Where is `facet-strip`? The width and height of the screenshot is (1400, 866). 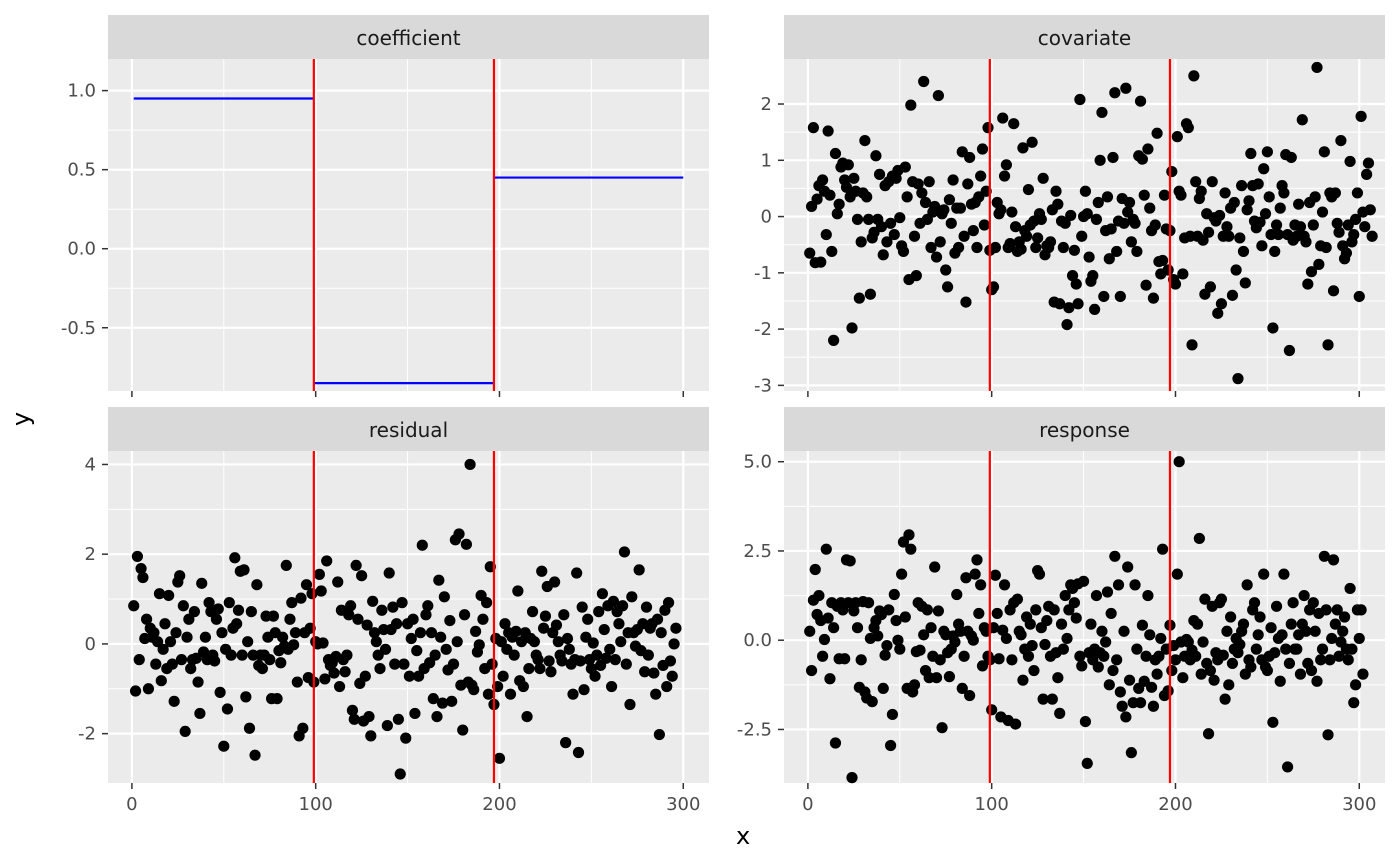 facet-strip is located at coordinates (408, 429).